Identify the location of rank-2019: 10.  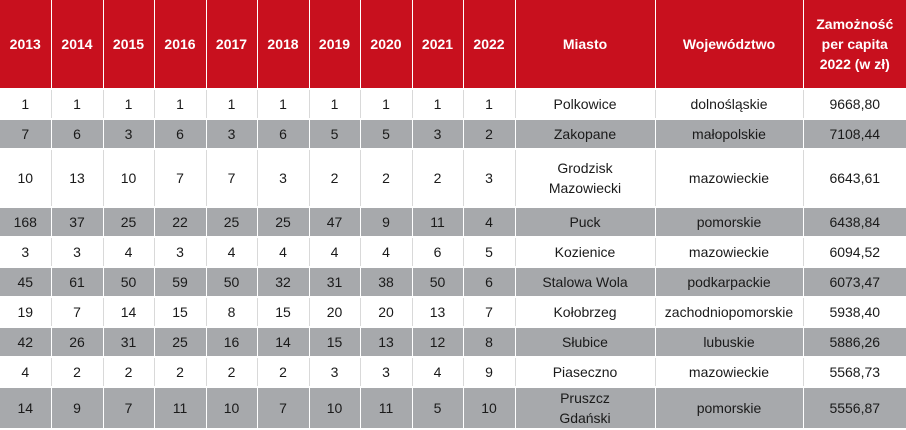
(335, 407).